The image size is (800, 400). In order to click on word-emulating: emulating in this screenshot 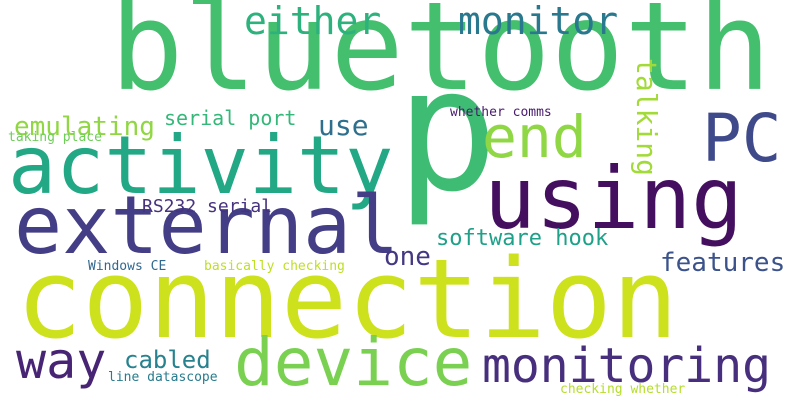, I will do `click(84, 127)`.